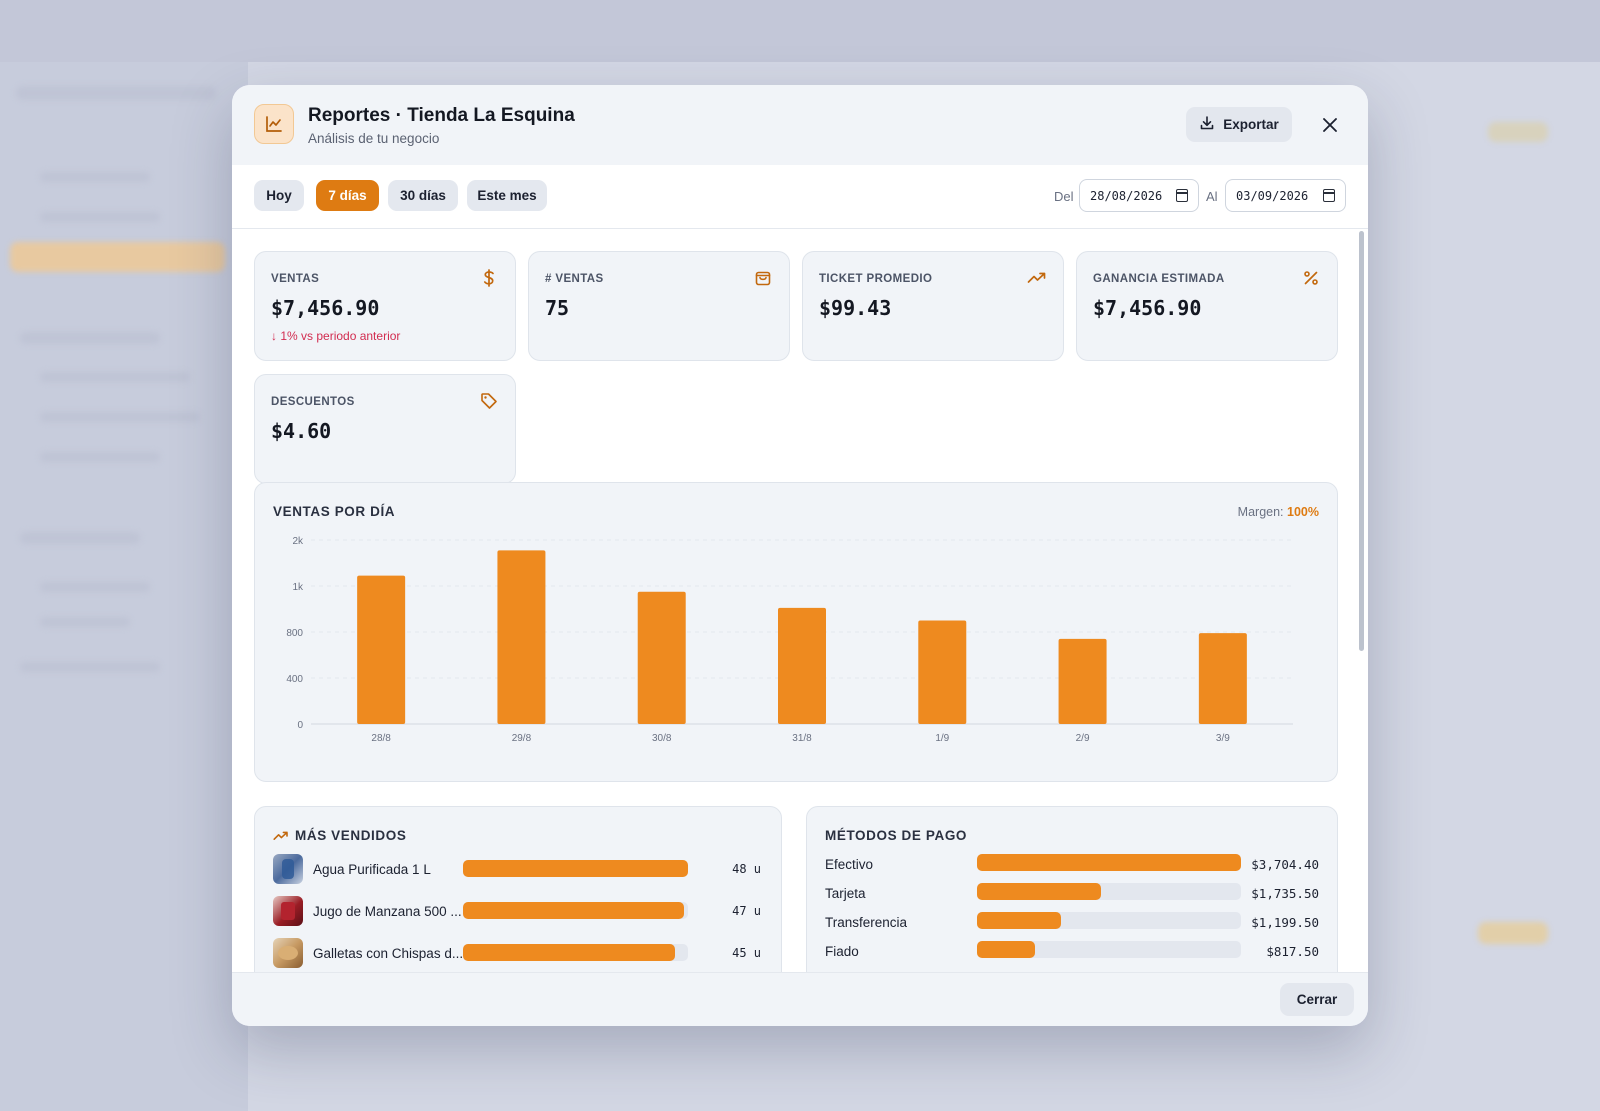 This screenshot has width=1600, height=1111. I want to click on download-icon, so click(1207, 124).